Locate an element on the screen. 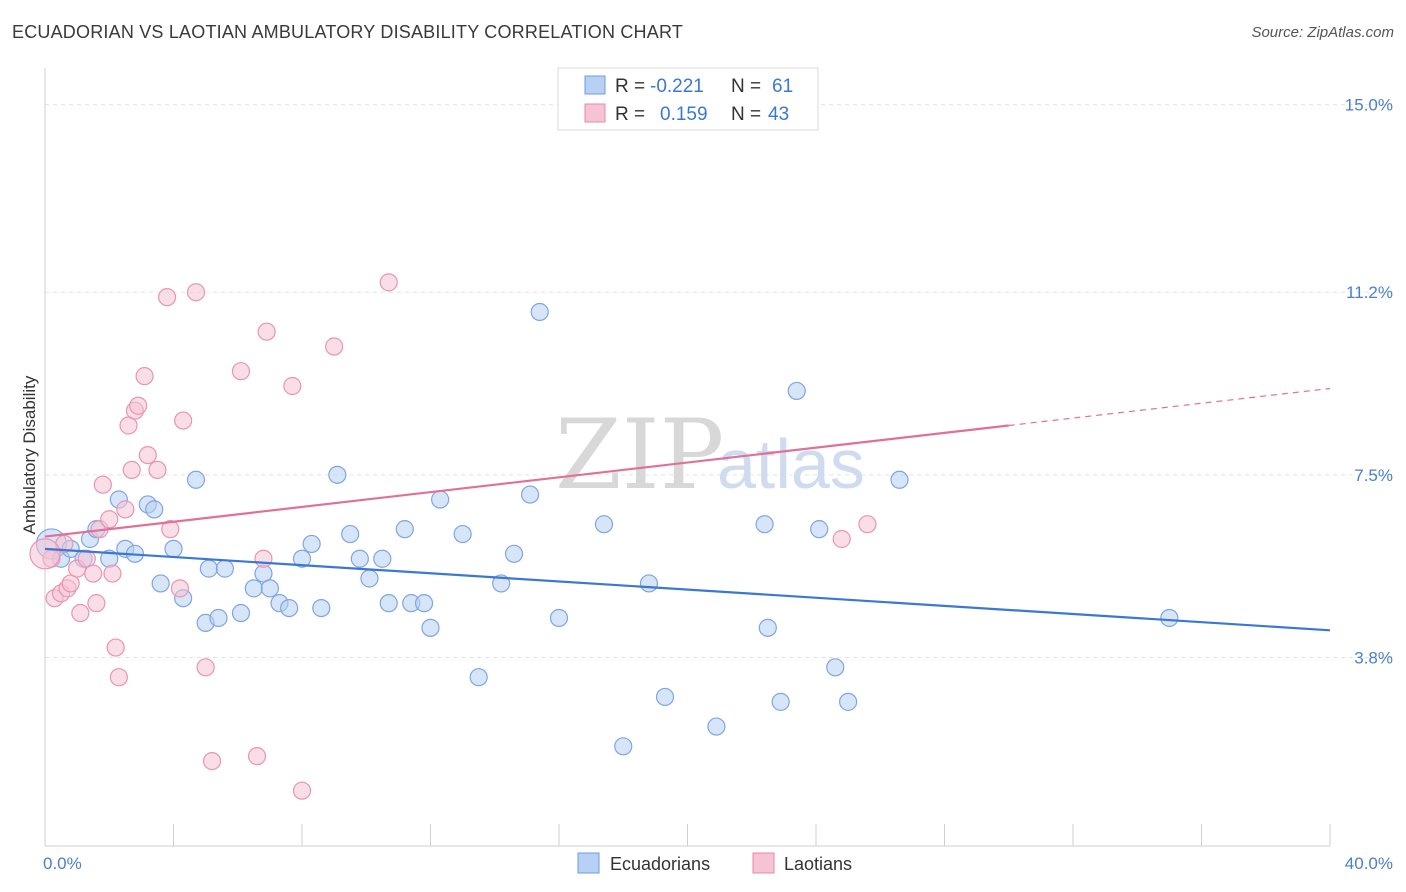 The width and height of the screenshot is (1406, 892). series-swatch-laotians is located at coordinates (763, 863).